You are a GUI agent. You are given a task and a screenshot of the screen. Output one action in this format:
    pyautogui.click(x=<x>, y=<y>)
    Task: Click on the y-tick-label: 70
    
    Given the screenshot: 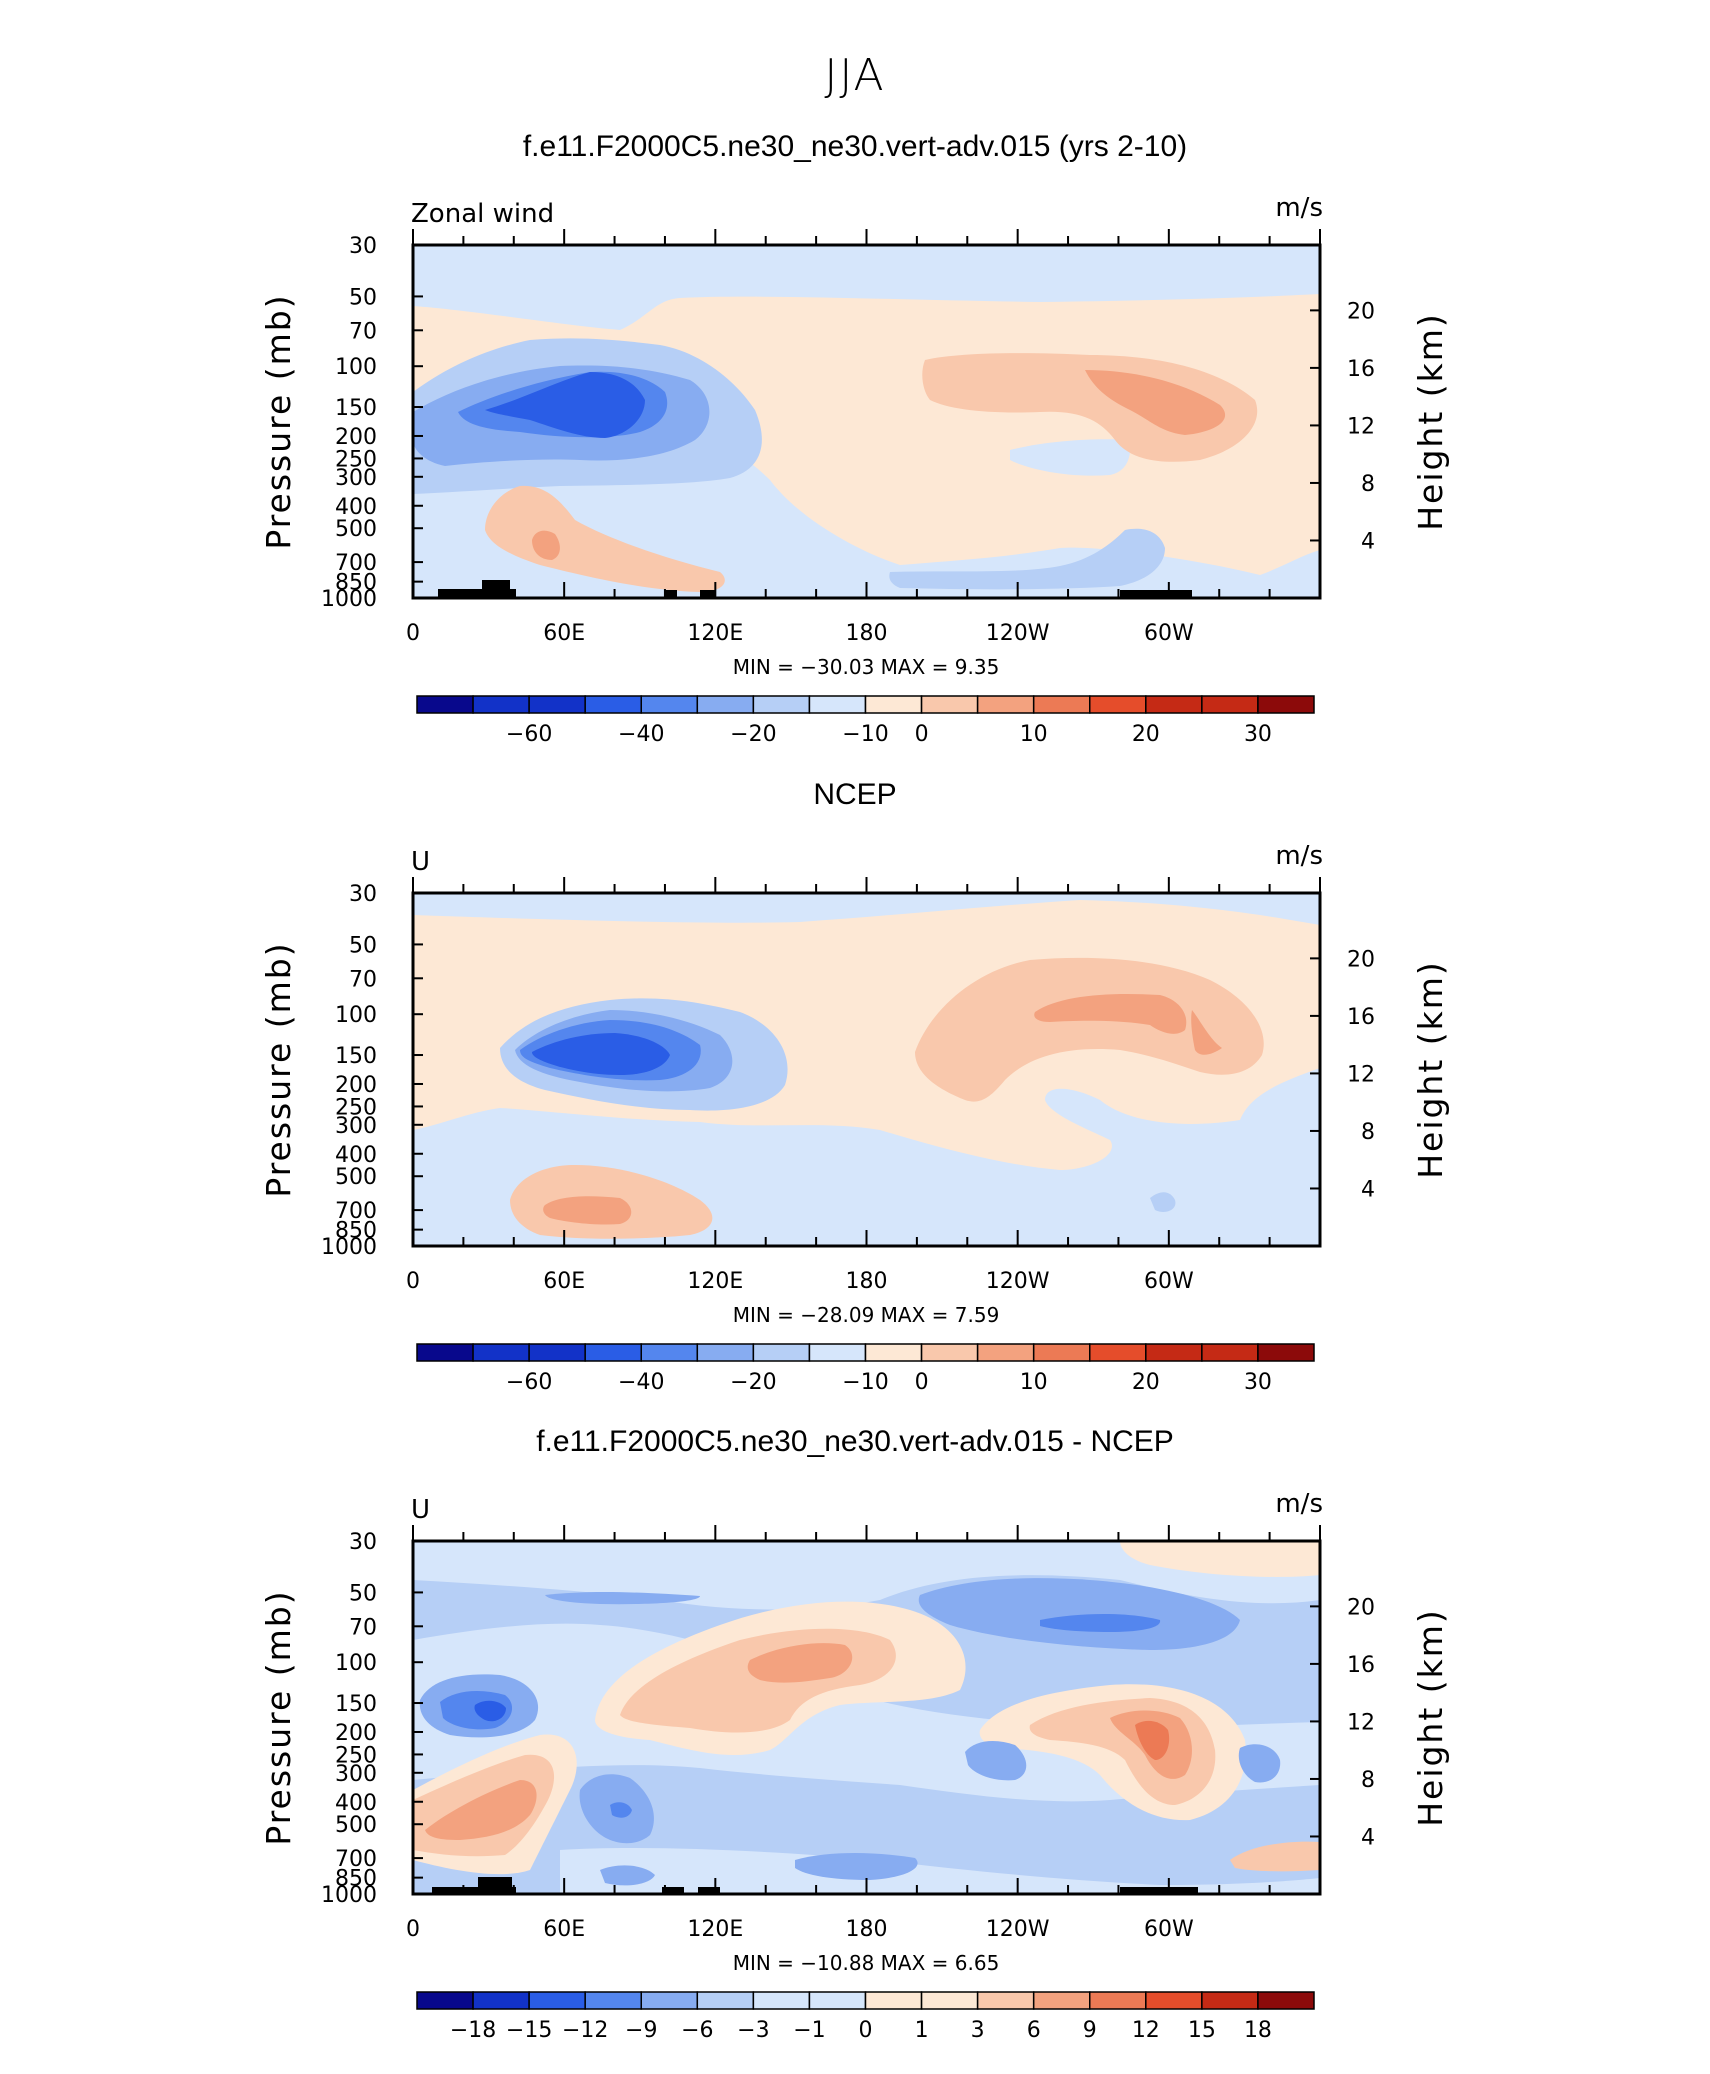 What is the action you would take?
    pyautogui.click(x=363, y=1627)
    